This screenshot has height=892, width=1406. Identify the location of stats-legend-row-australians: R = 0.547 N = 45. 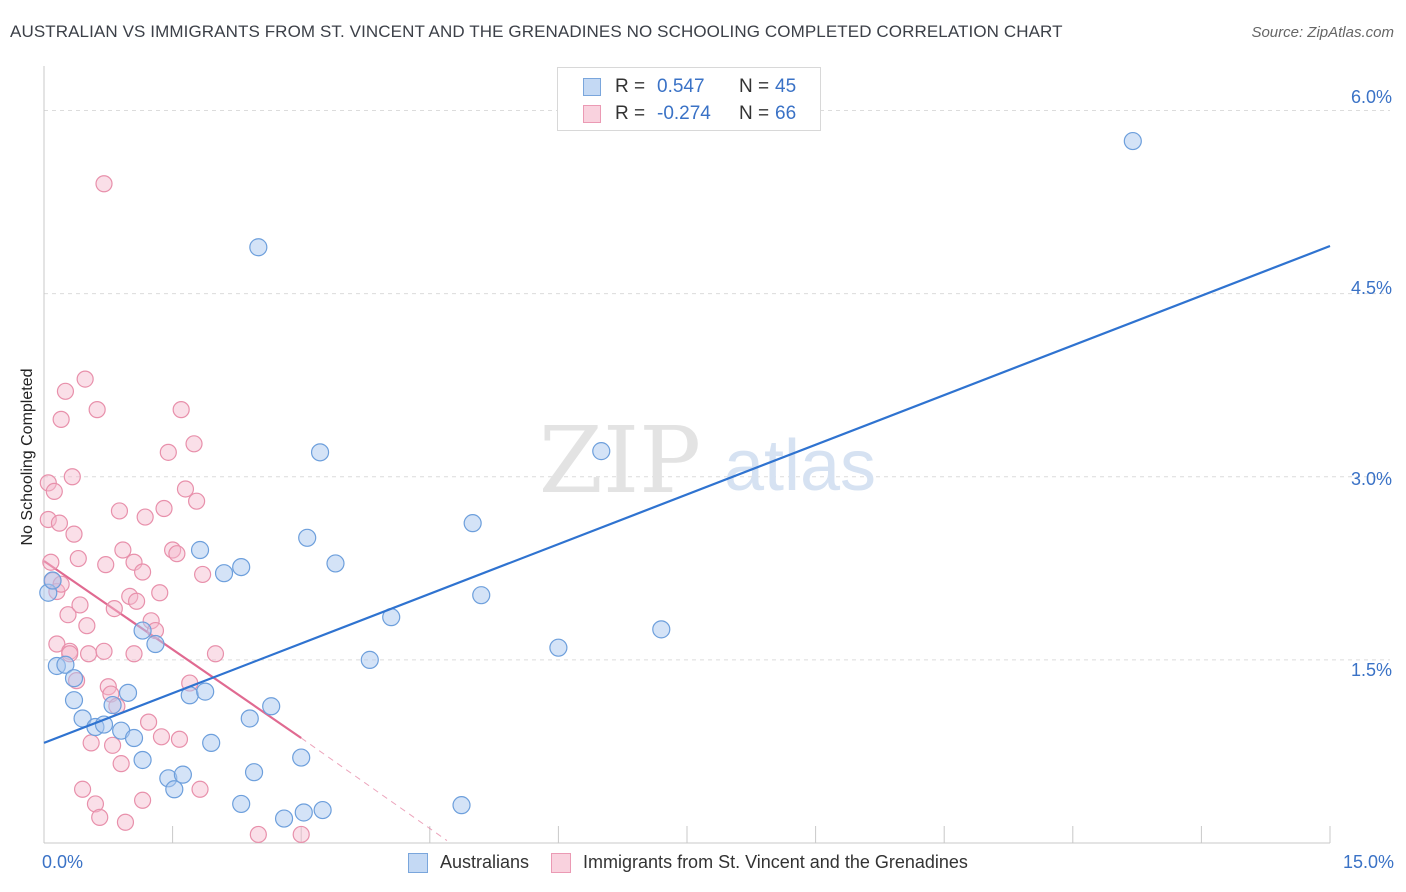
(677, 87).